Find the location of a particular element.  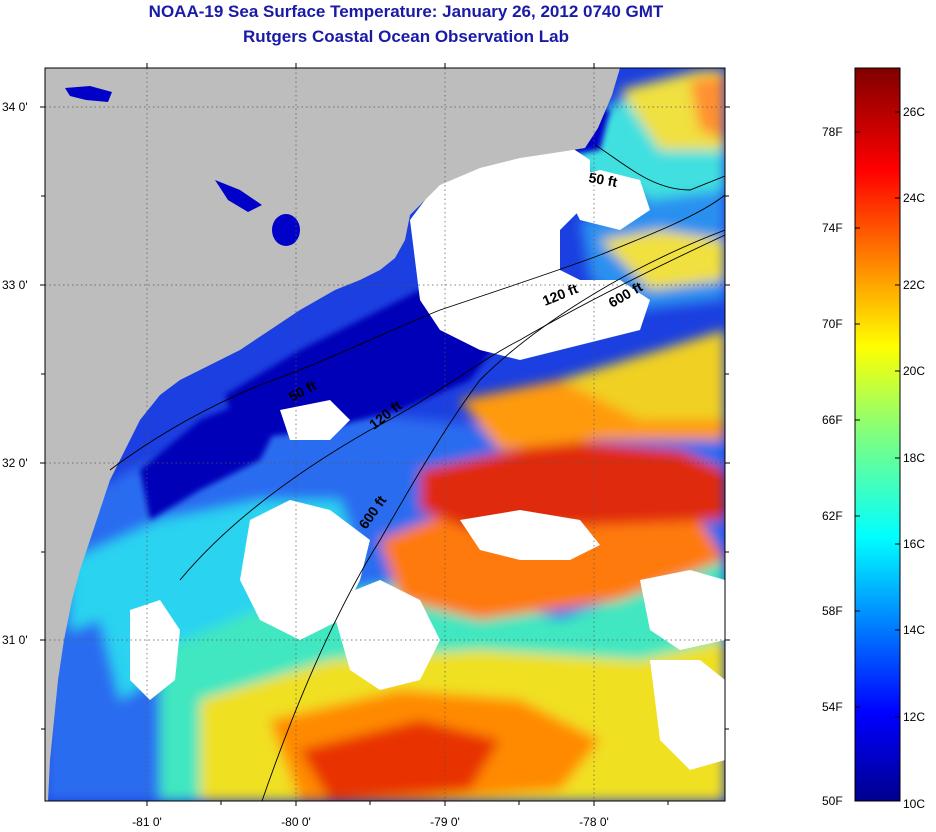

colorbar-label-54f: 54F is located at coordinates (832, 707).